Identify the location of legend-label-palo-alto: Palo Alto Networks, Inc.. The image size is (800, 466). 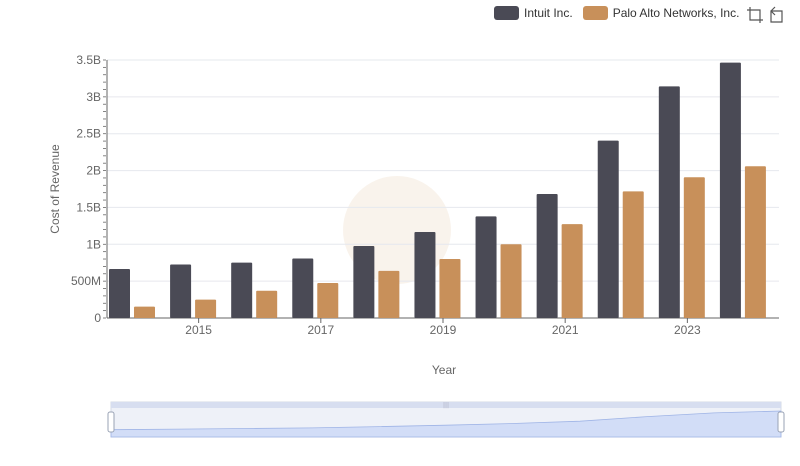
(676, 13).